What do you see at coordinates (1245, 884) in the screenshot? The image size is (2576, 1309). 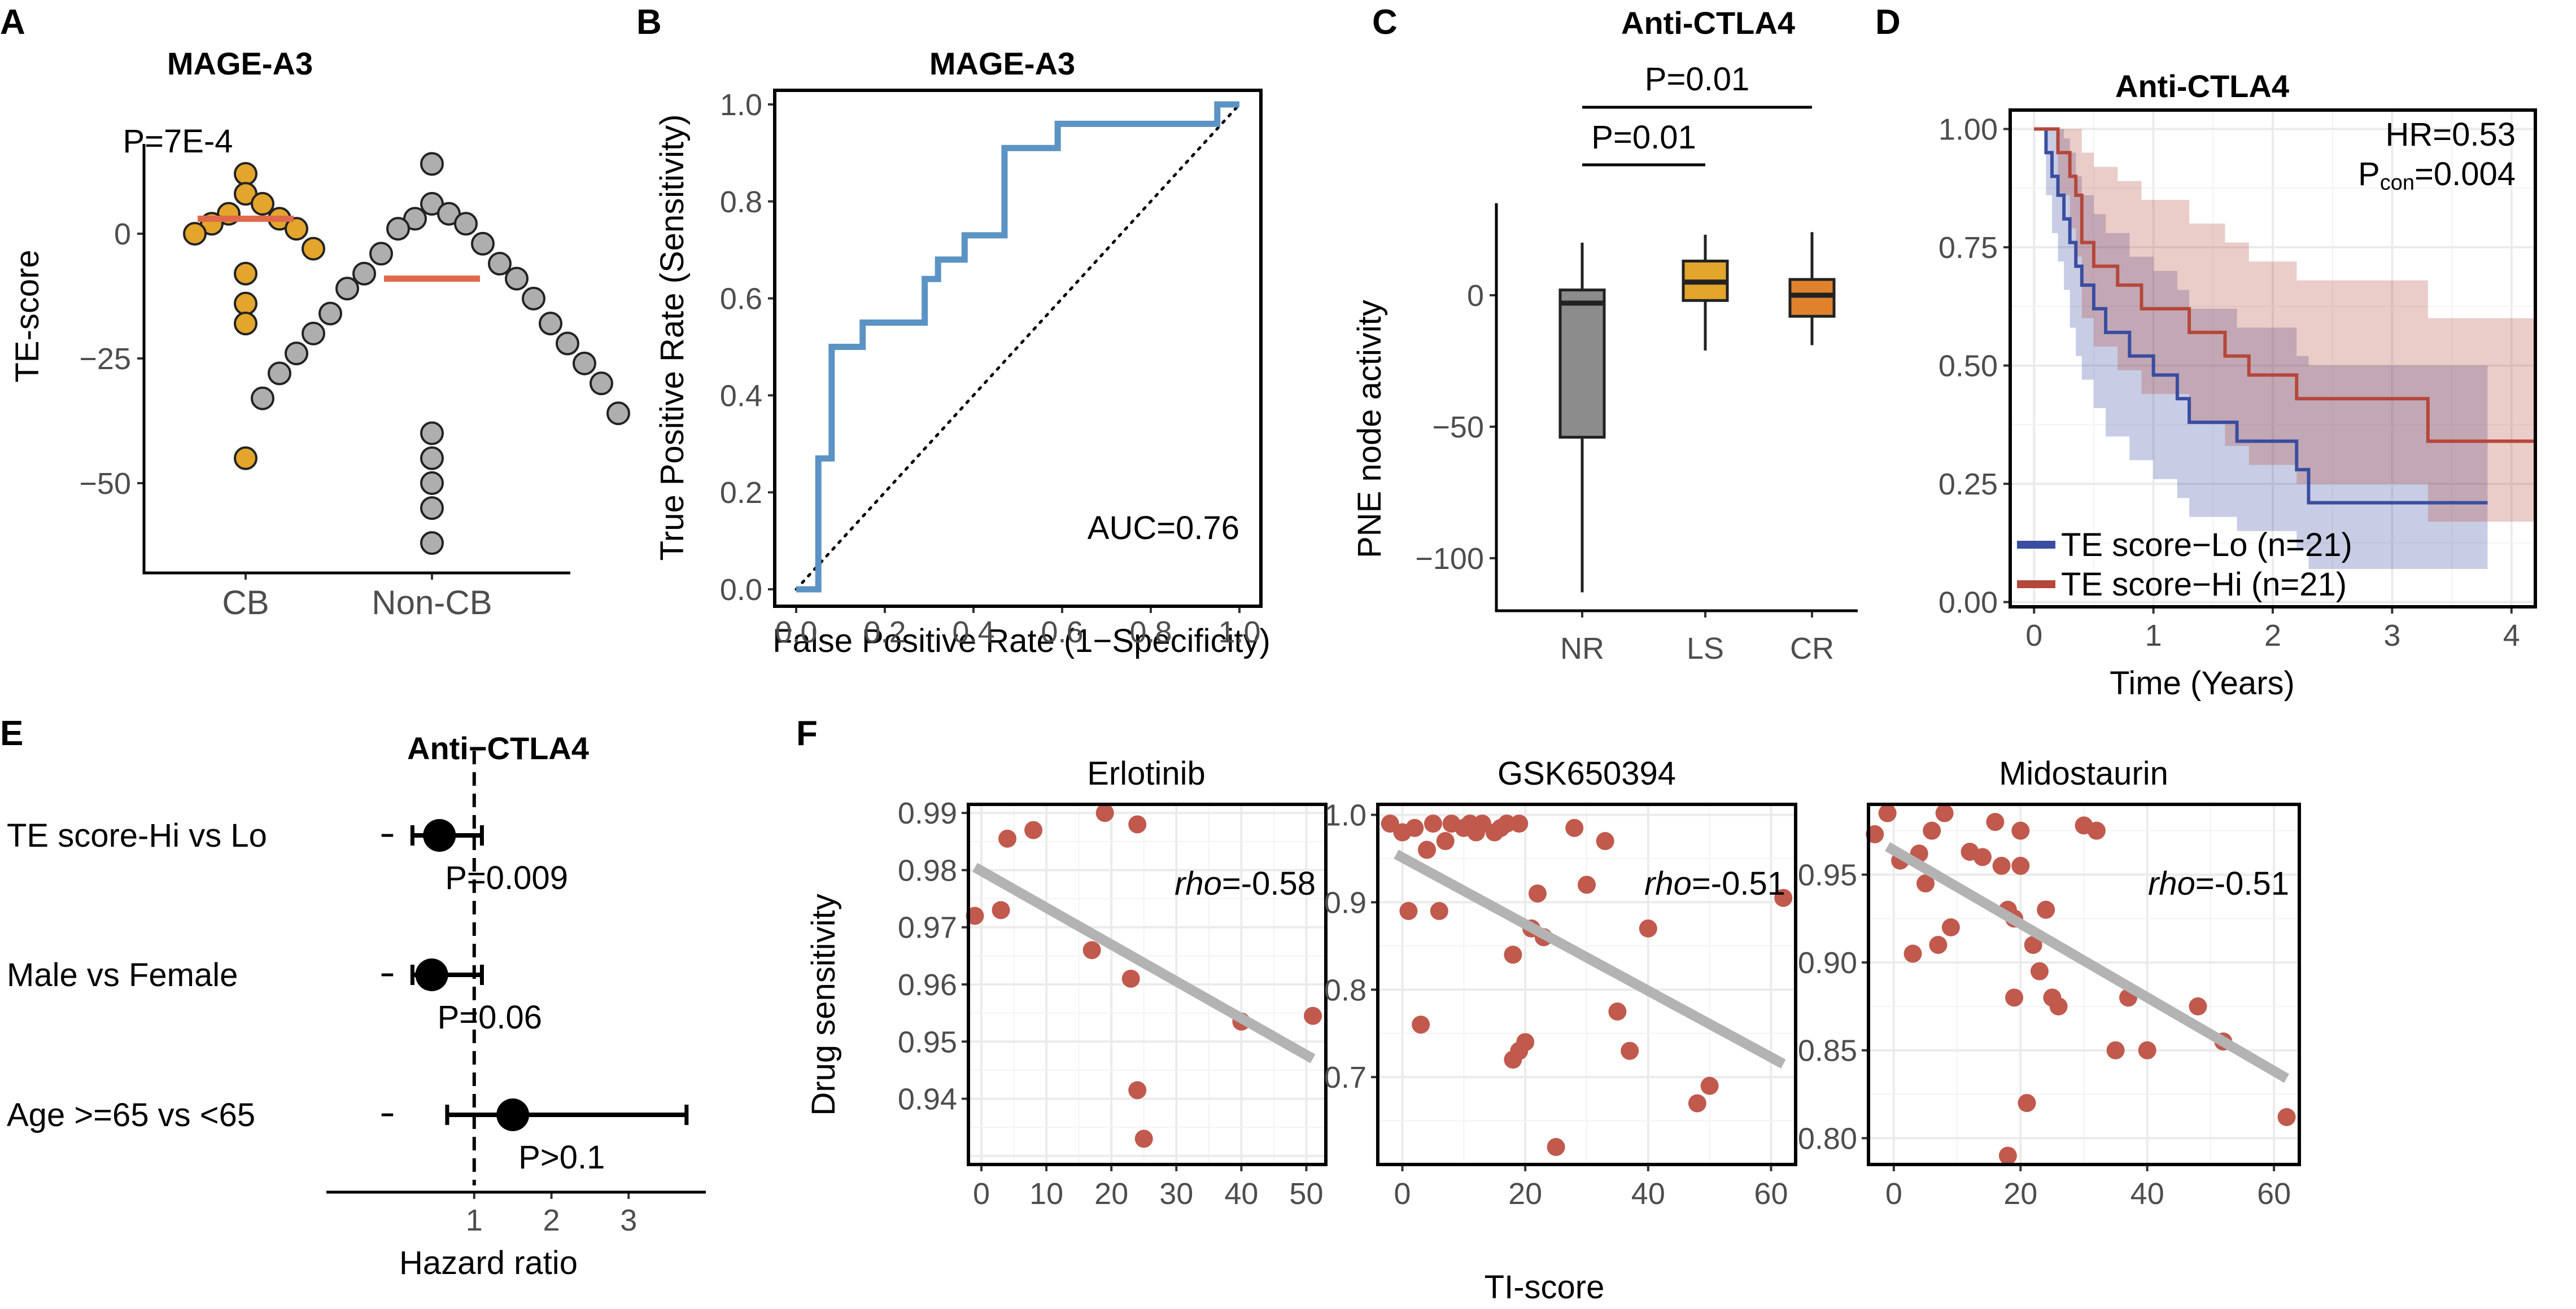 I see `f-rho-annotation: rho=-0.58` at bounding box center [1245, 884].